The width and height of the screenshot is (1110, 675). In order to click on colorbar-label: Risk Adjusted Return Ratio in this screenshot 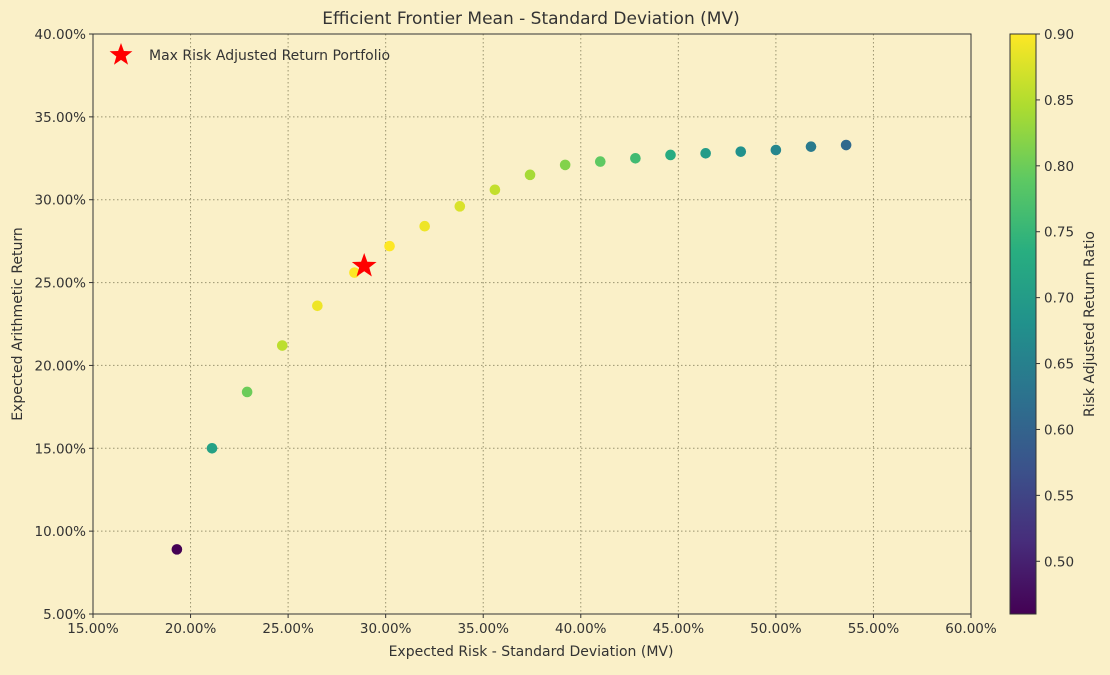, I will do `click(1090, 324)`.